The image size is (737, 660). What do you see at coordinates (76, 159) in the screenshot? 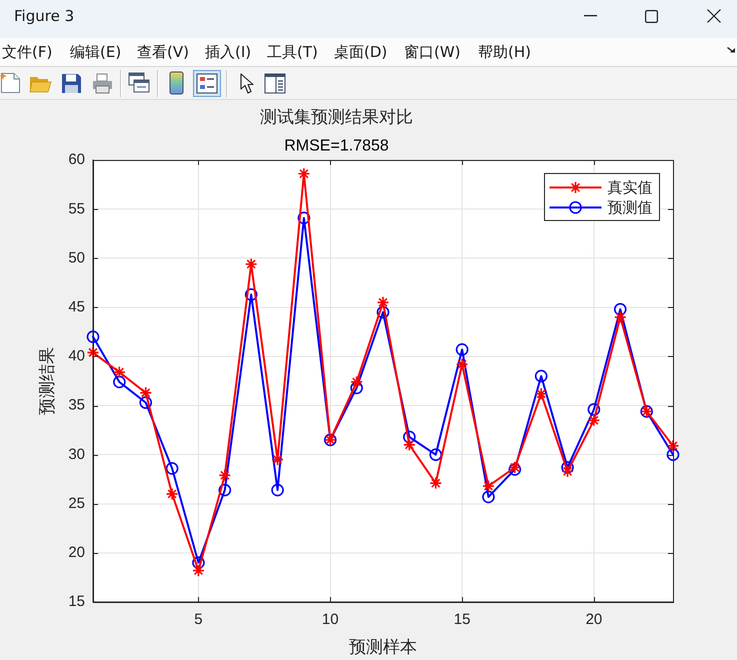
I see `y-tick-label: 60` at bounding box center [76, 159].